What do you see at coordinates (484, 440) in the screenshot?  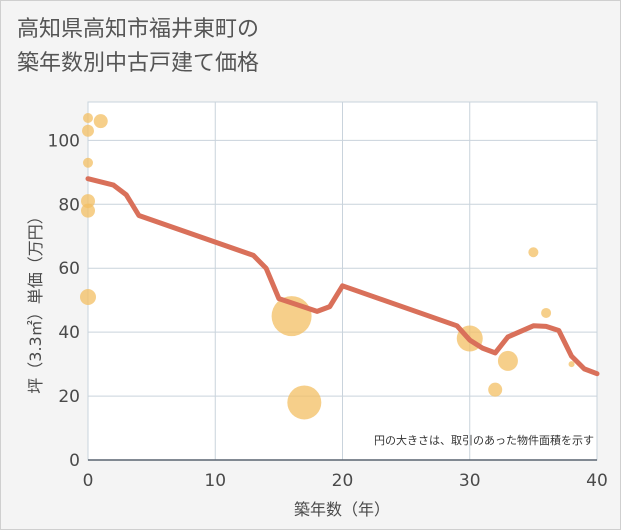 I see `annotation-note: 円の大きさは、取引のあった物件面積を示す` at bounding box center [484, 440].